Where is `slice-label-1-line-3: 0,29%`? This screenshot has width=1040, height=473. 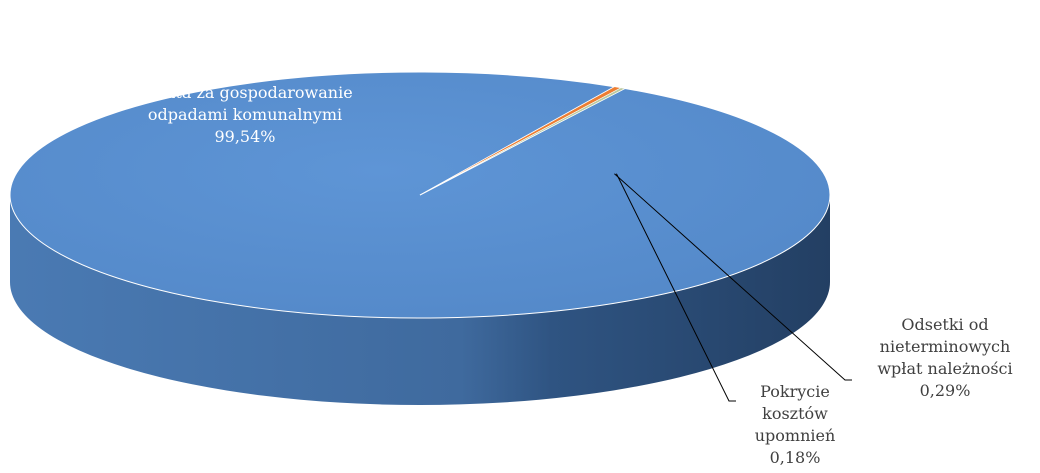
slice-label-1-line-3: 0,29% is located at coordinates (945, 390).